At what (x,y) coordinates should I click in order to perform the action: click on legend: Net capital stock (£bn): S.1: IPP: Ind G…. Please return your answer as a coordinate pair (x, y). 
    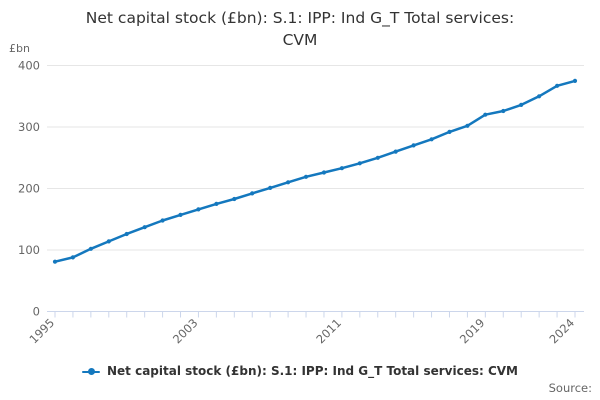
    Looking at the image, I should click on (300, 371).